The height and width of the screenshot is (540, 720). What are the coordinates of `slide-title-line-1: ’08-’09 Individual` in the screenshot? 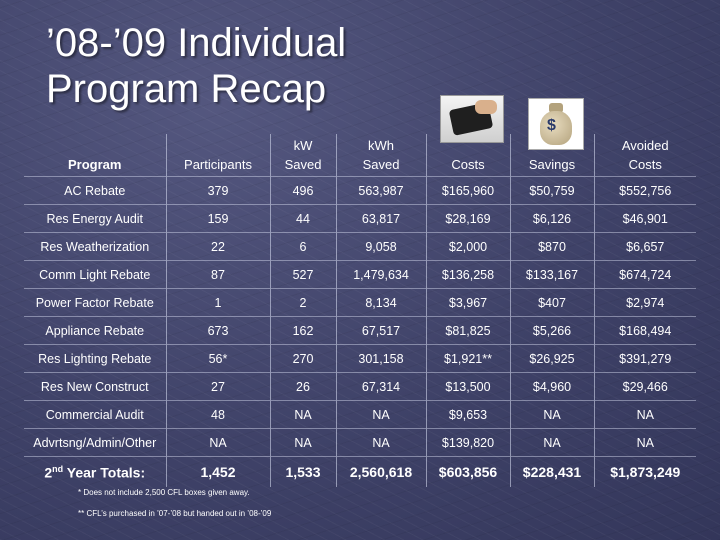 It's located at (196, 43).